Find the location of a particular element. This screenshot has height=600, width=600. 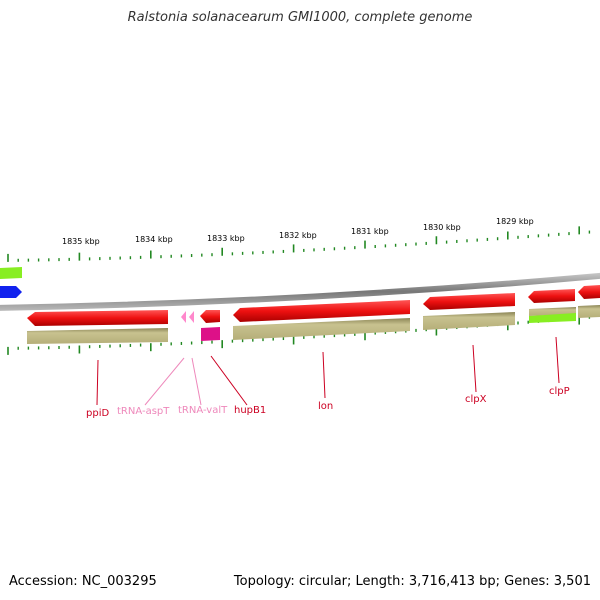

gene-arrow-hupB1 is located at coordinates (210, 316).